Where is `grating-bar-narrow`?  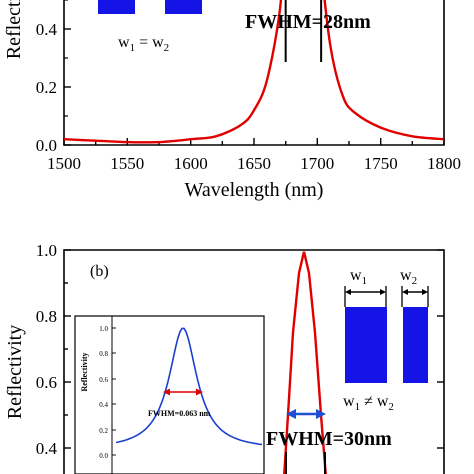 grating-bar-narrow is located at coordinates (415, 345).